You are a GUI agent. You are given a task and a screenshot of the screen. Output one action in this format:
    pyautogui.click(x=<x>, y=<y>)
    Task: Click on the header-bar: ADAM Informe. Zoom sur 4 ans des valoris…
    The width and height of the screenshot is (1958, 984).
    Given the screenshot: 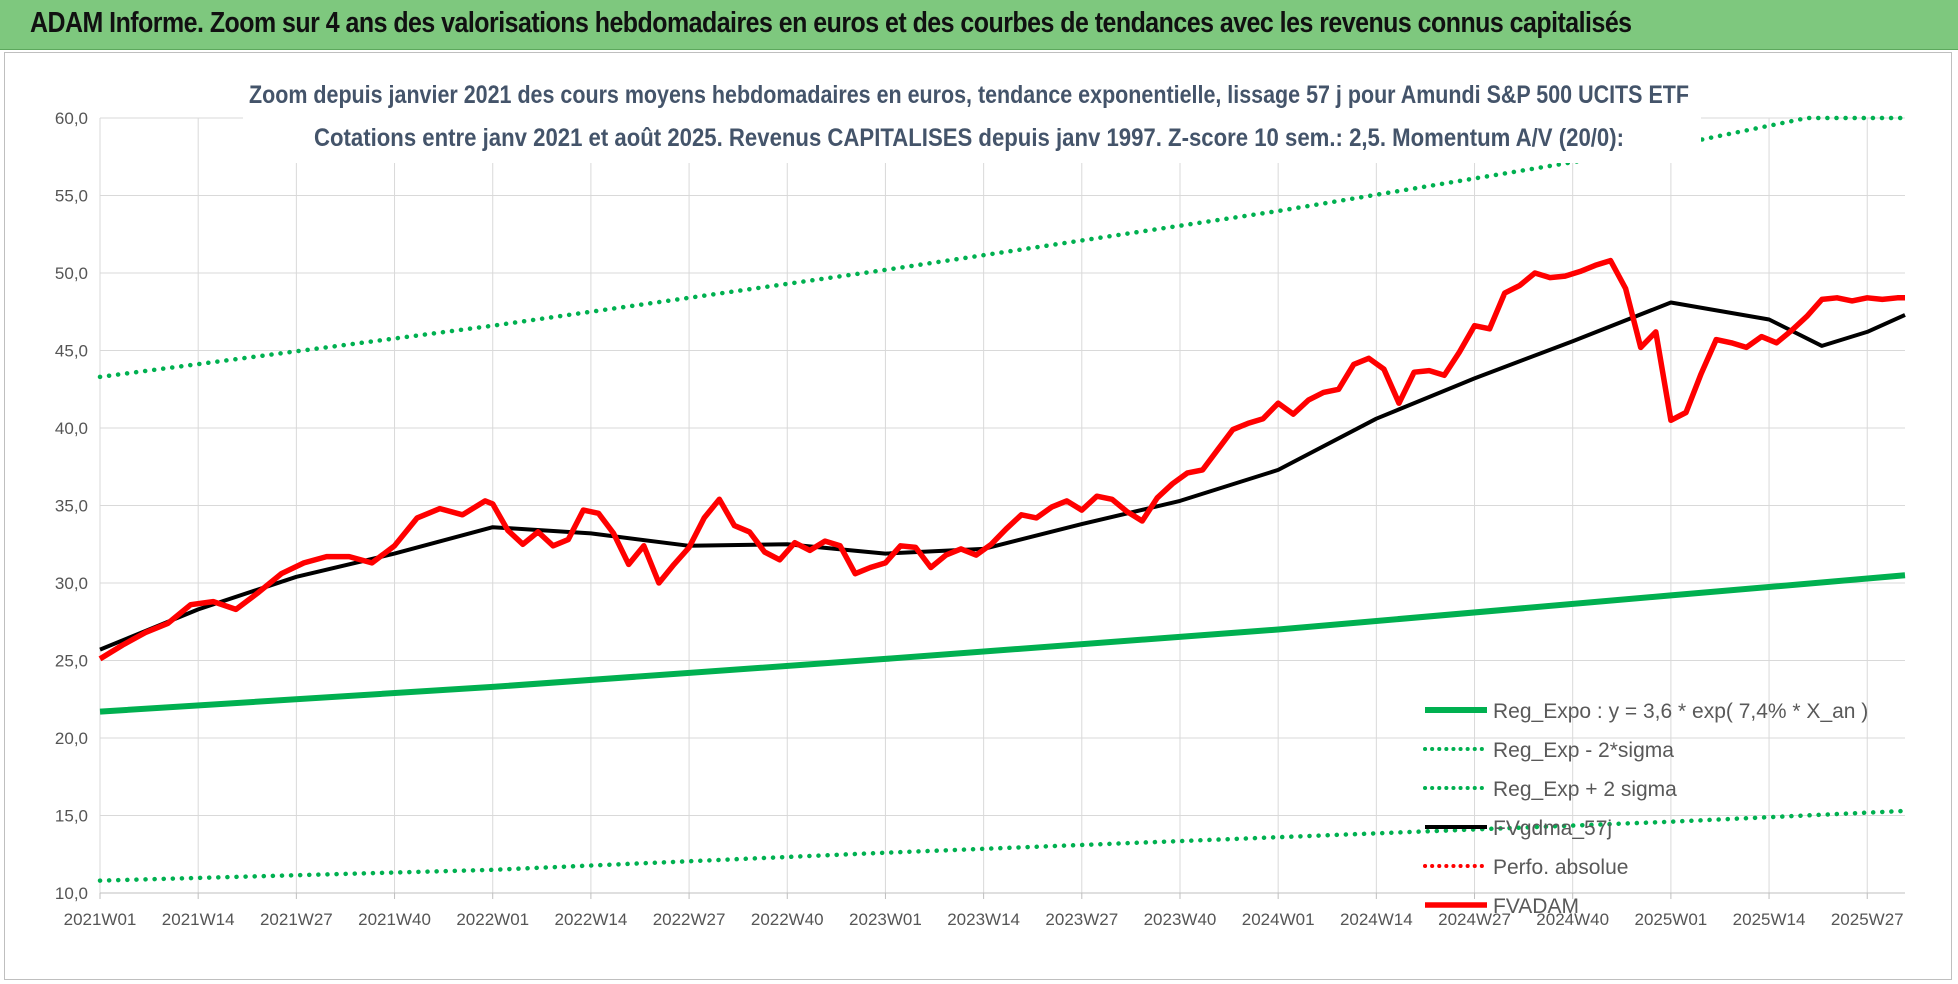 What is the action you would take?
    pyautogui.click(x=979, y=25)
    